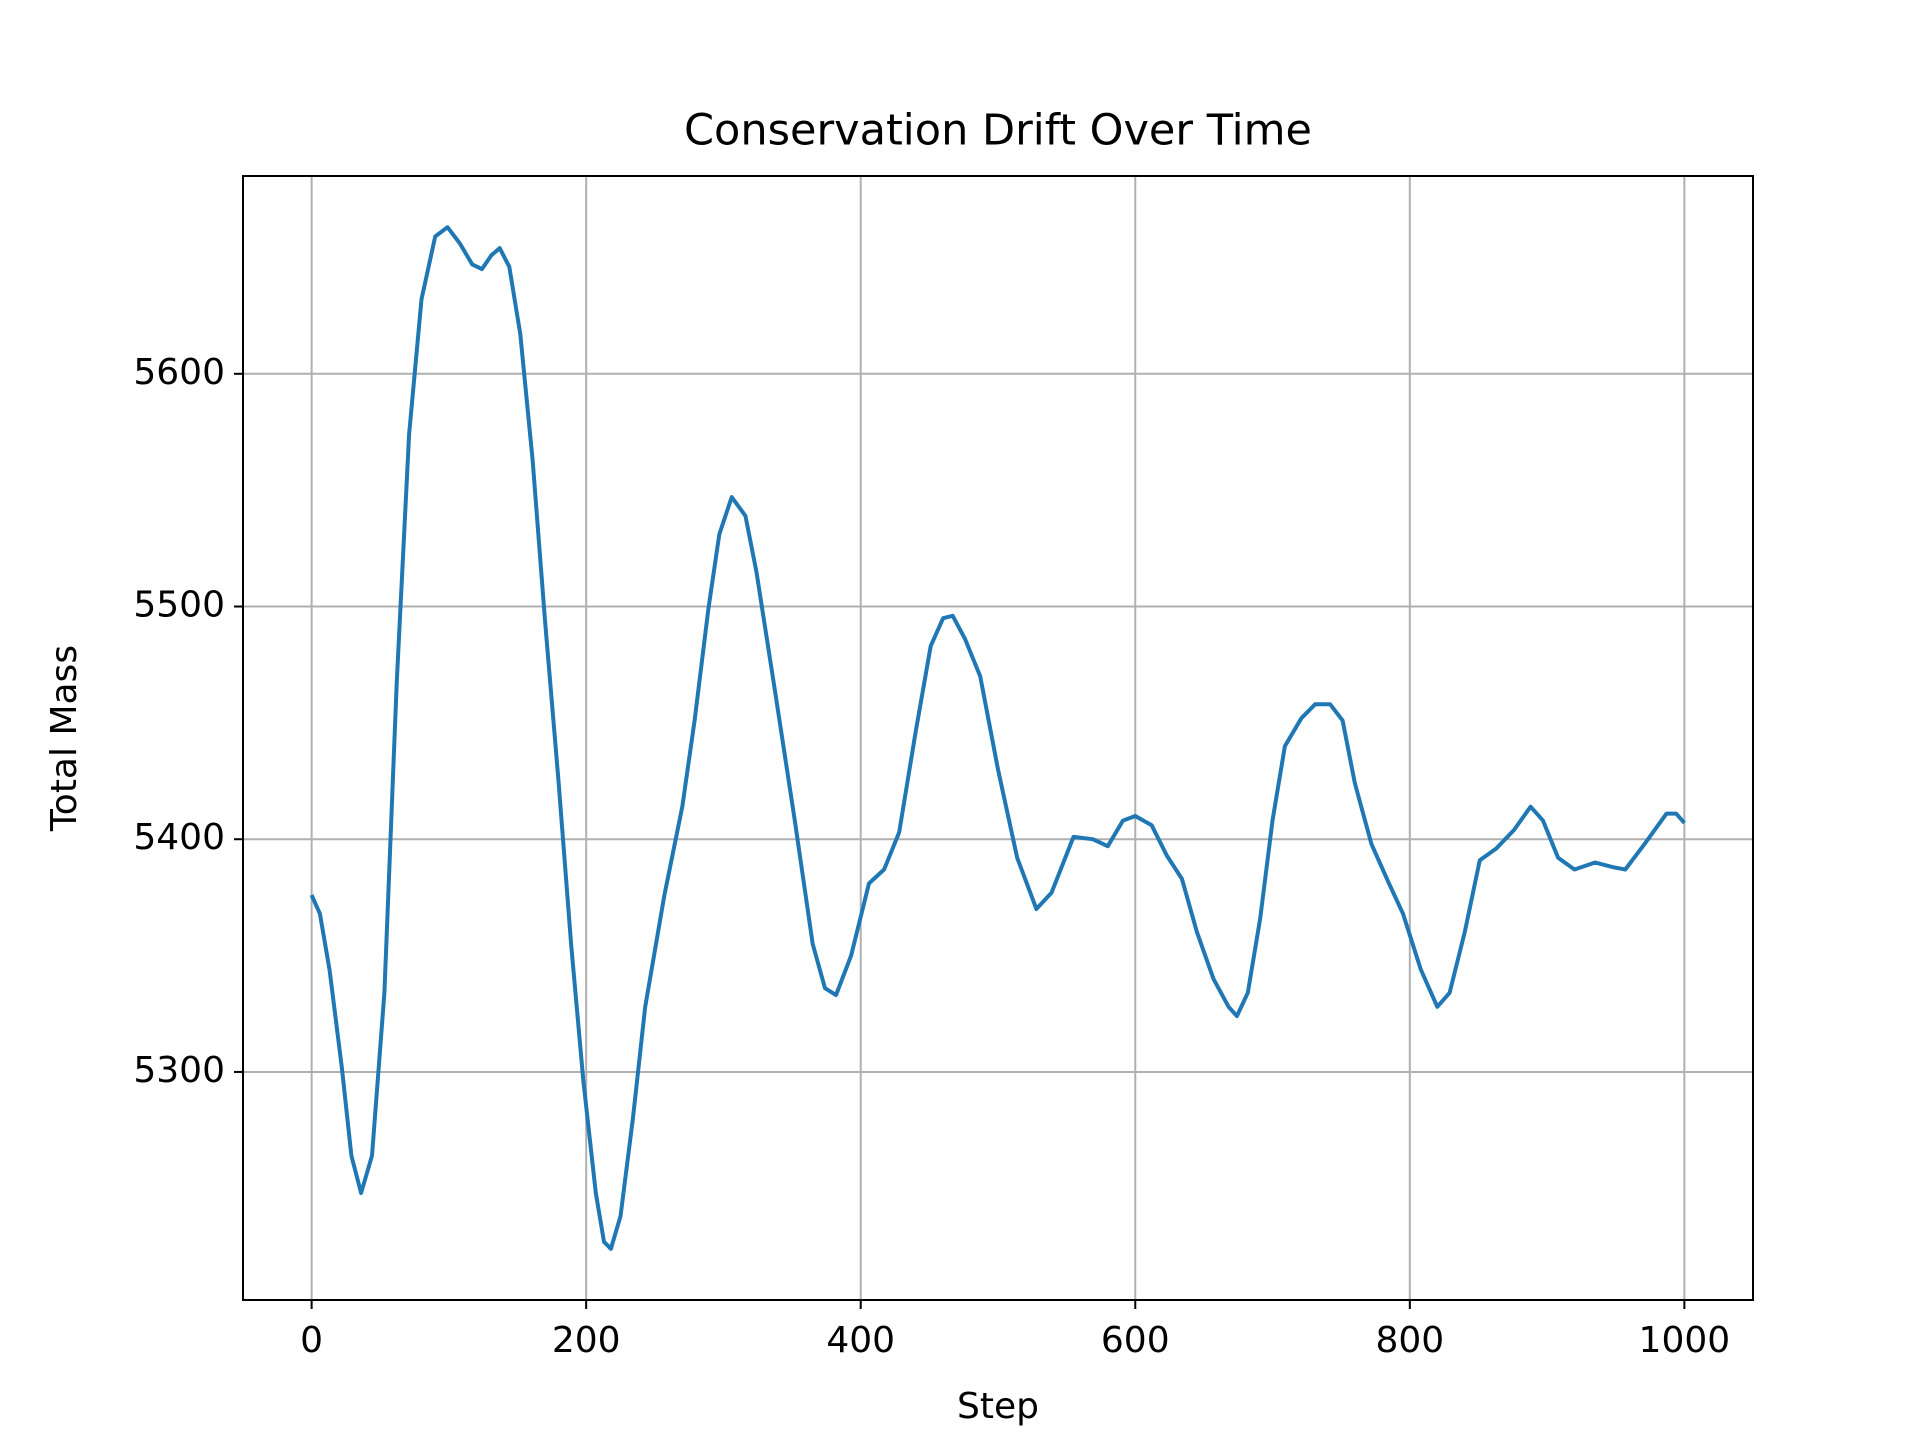  Describe the element at coordinates (179, 1070) in the screenshot. I see `y-tick-label: 5300` at that location.